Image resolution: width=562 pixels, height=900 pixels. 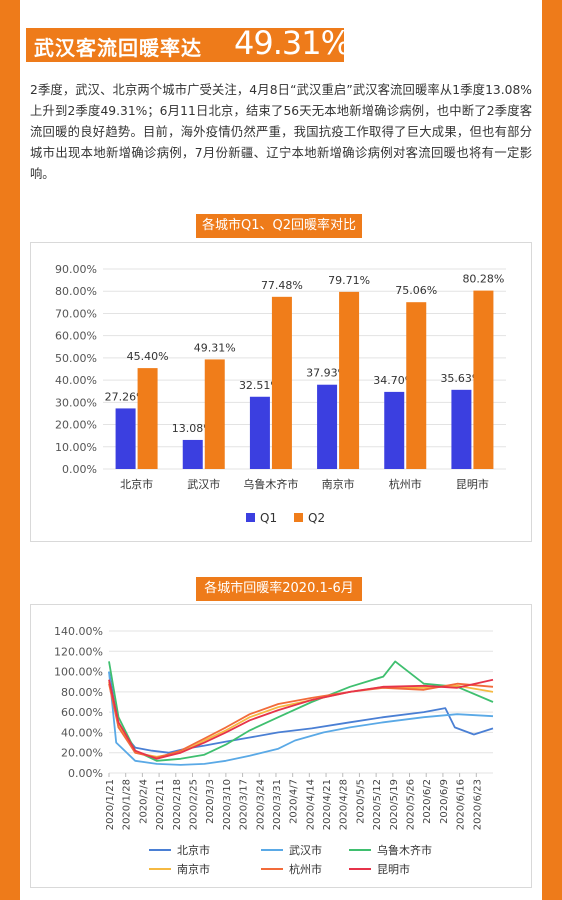 I want to click on line-x-tick-label: 2020/2/4, so click(x=143, y=801).